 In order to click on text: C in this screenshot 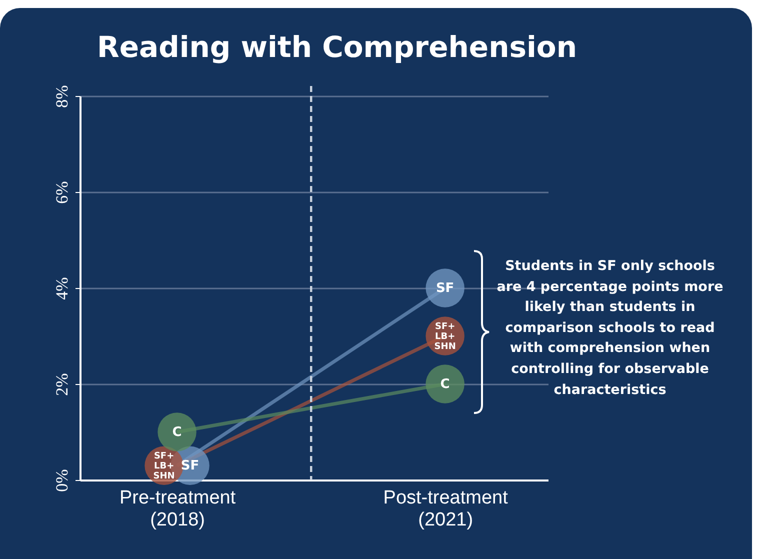, I will do `click(177, 432)`.